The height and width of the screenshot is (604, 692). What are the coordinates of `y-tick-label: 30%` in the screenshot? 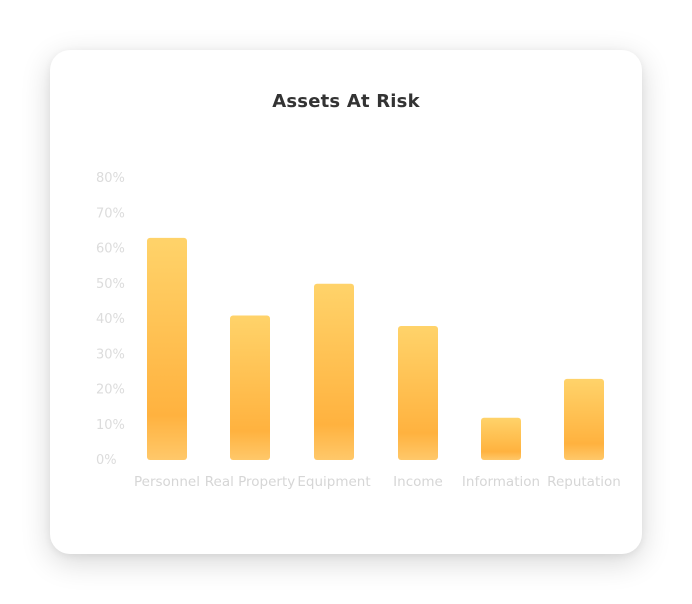 It's located at (110, 354).